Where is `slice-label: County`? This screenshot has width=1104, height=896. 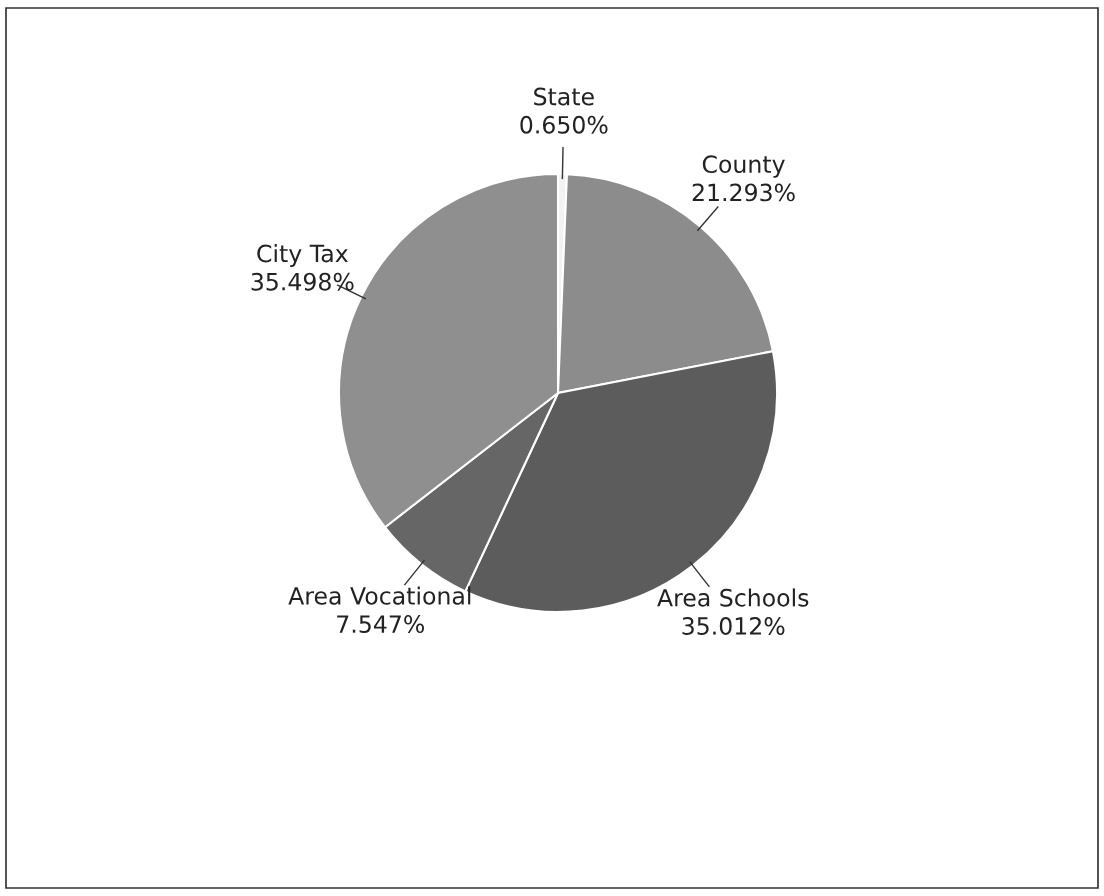
slice-label: County is located at coordinates (743, 166).